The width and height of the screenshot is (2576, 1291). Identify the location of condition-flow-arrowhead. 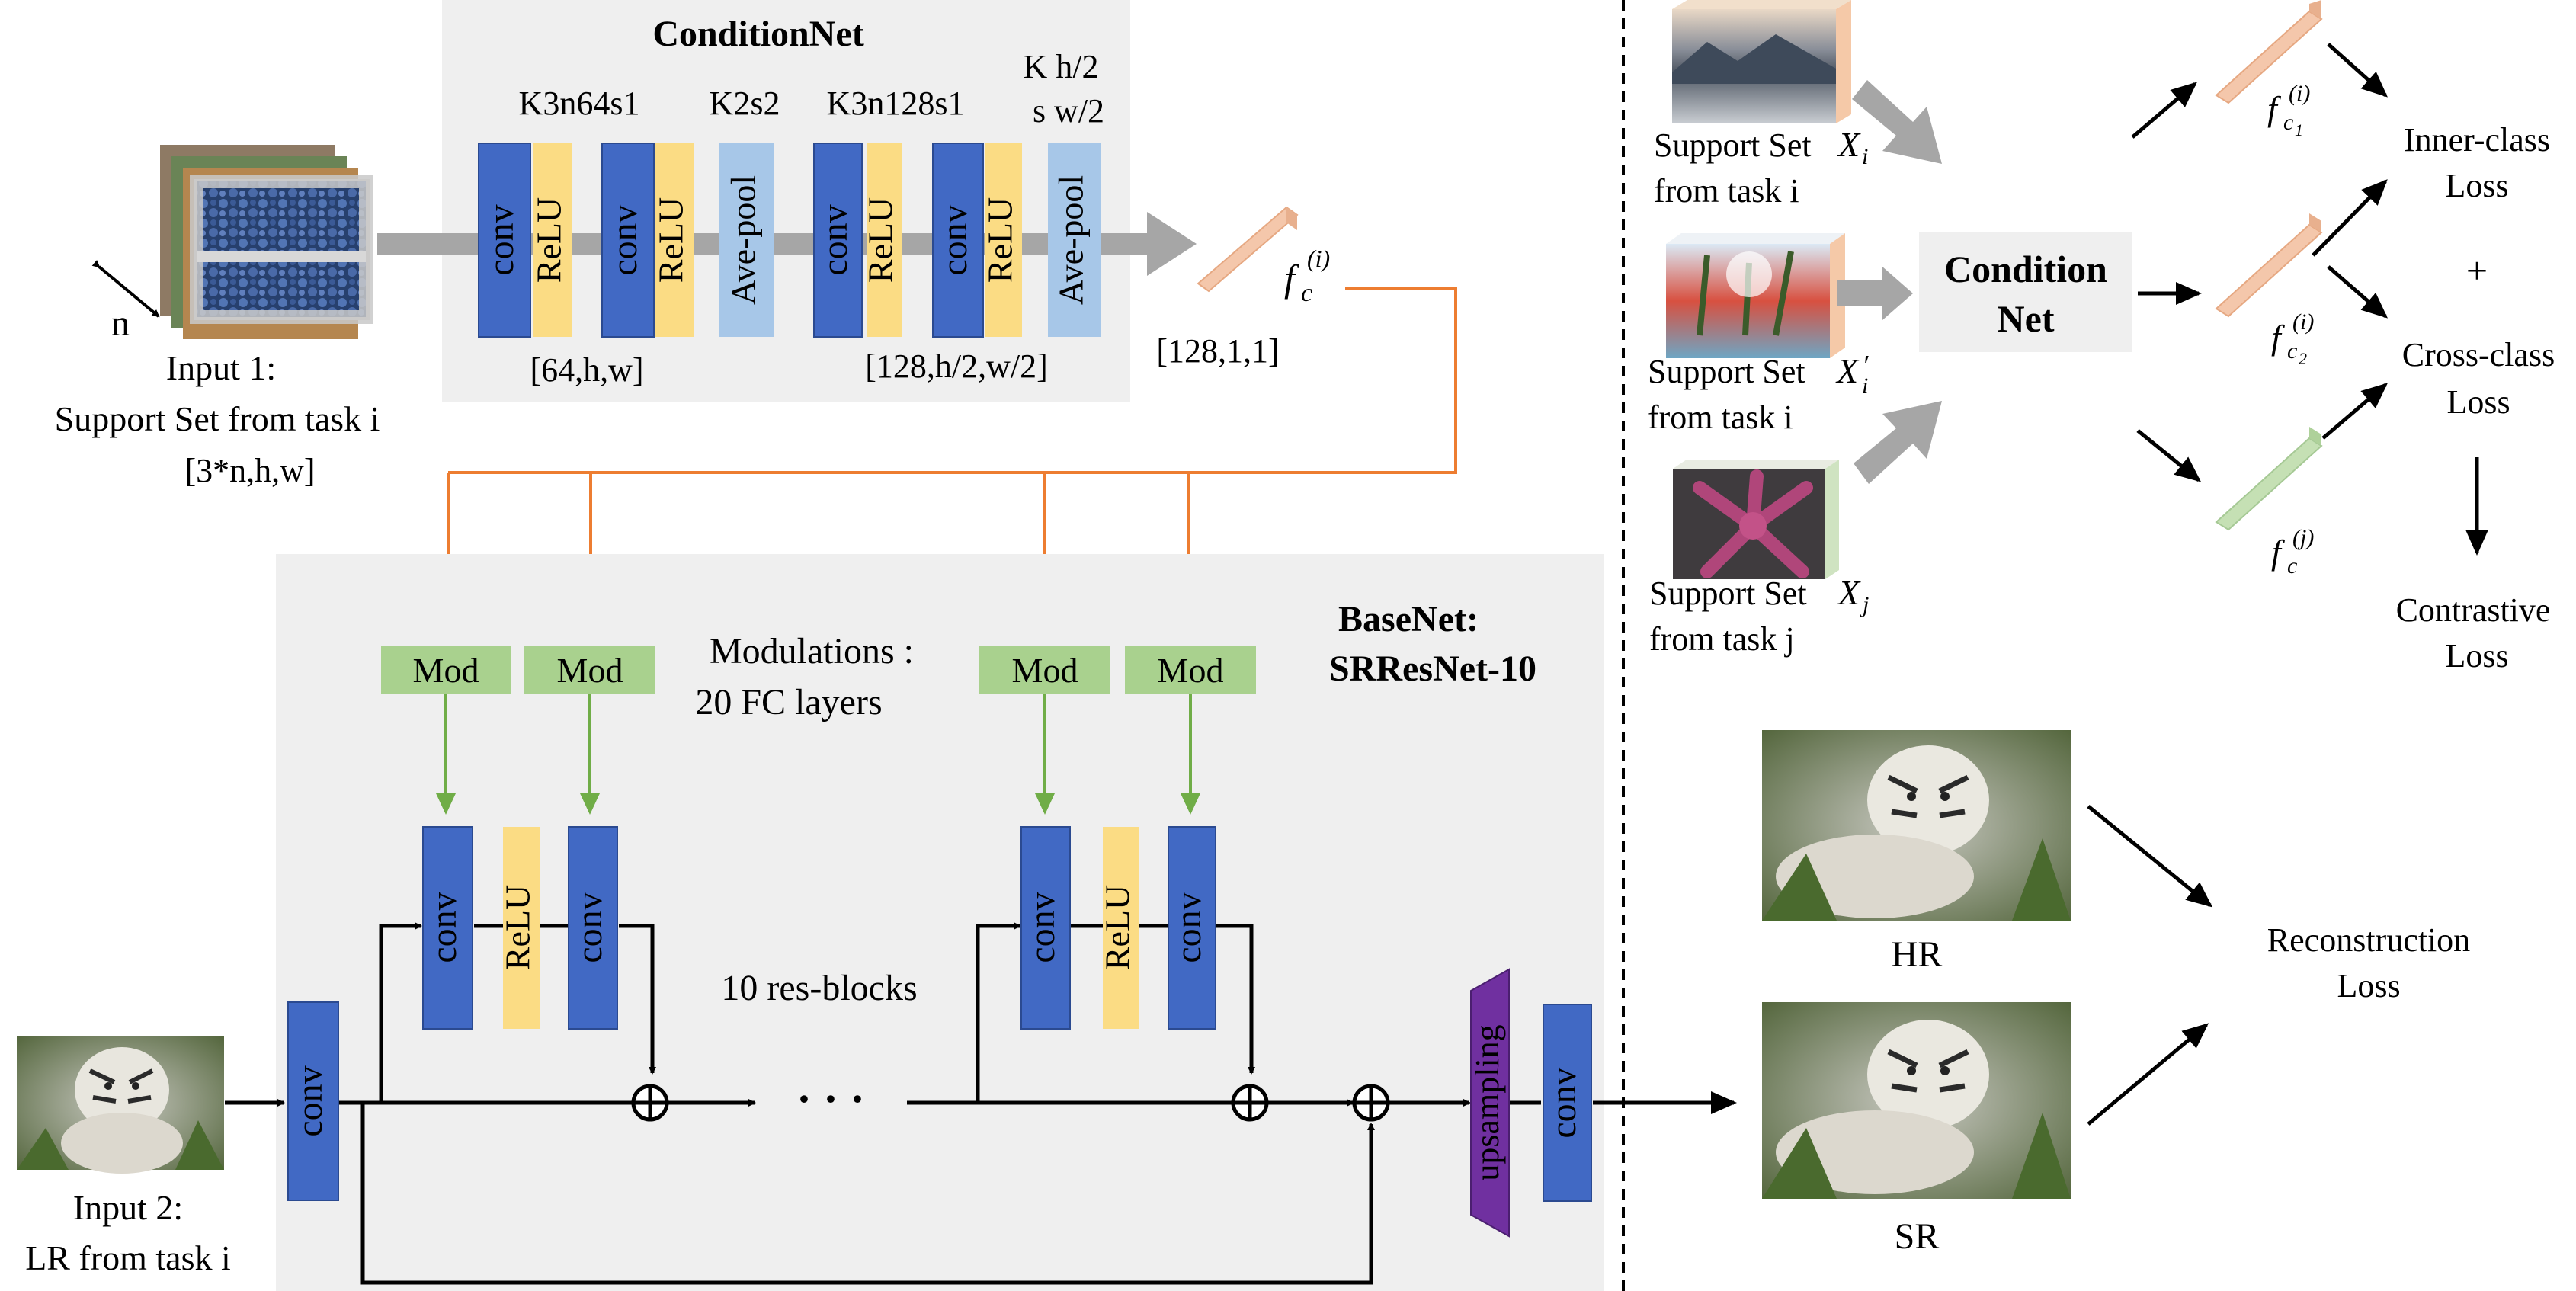
(1172, 244).